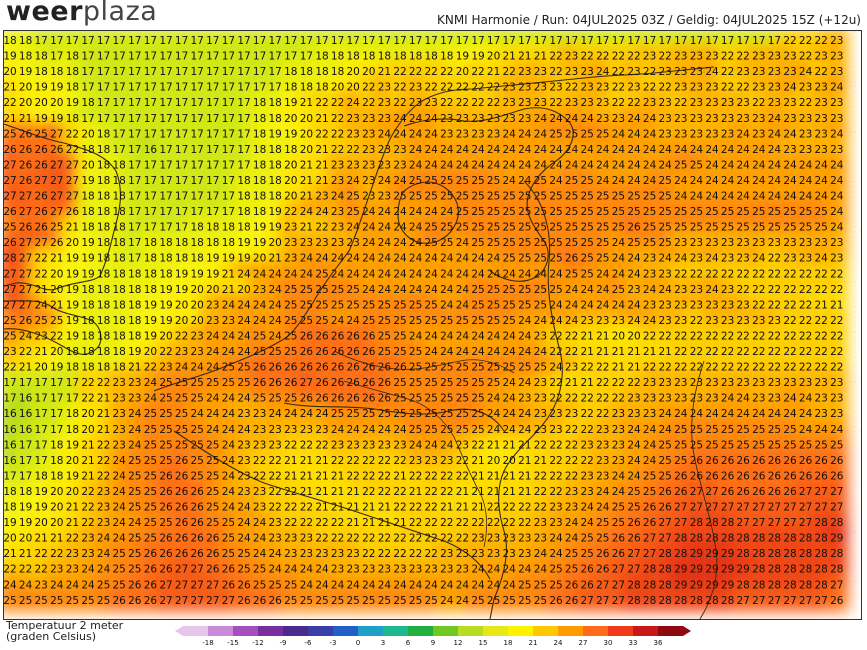 The width and height of the screenshot is (867, 650). What do you see at coordinates (151, 150) in the screenshot?
I see `temperature-value: 16` at bounding box center [151, 150].